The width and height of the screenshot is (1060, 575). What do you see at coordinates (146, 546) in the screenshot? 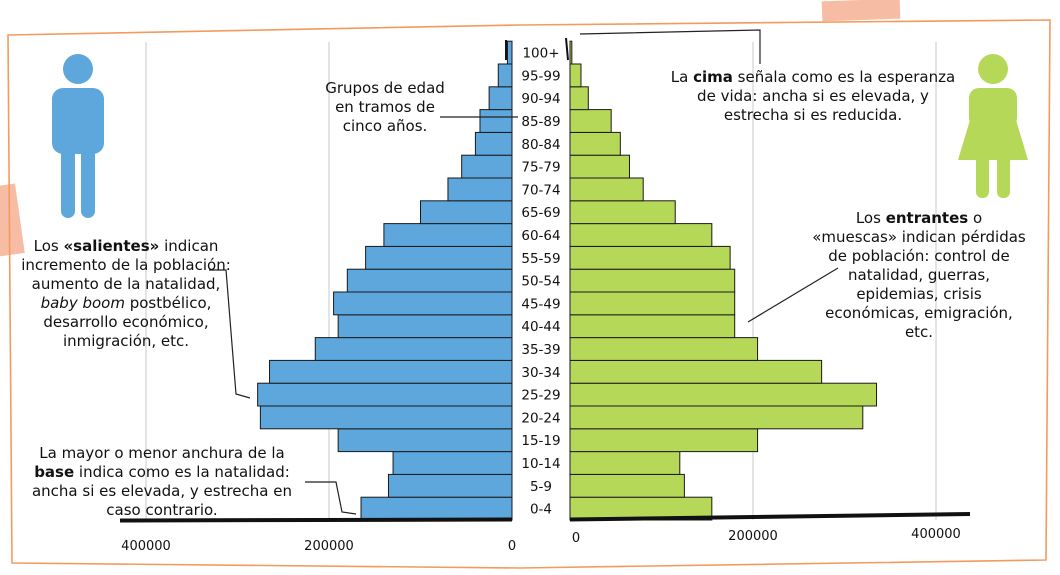
I see `tick-left-400000: 400000` at bounding box center [146, 546].